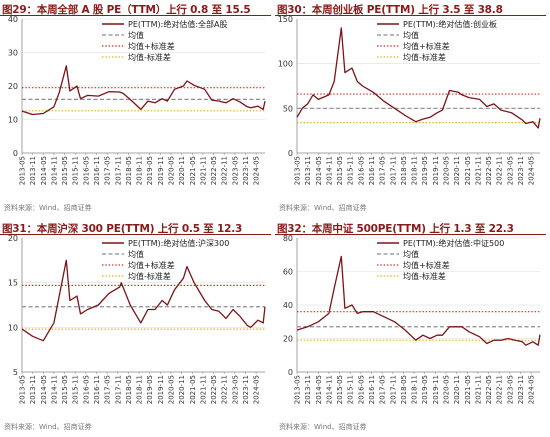 This screenshot has width=550, height=437. Describe the element at coordinates (13, 283) in the screenshot. I see `y-tick-label: 15` at that location.